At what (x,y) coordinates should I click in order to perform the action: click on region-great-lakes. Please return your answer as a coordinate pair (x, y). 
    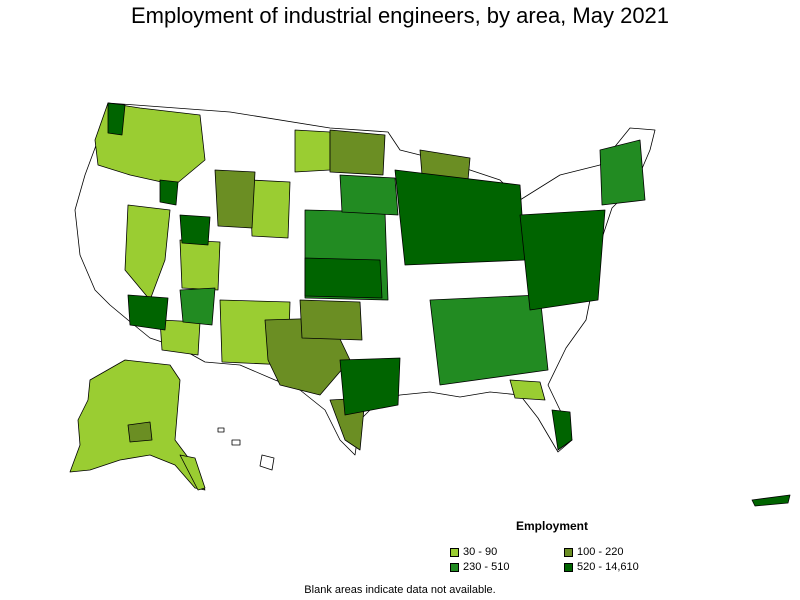
    Looking at the image, I should click on (460, 217).